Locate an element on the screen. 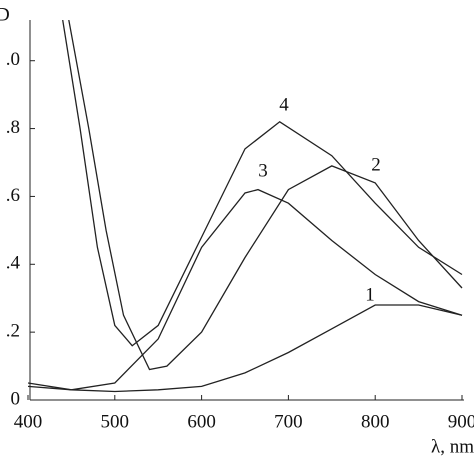  x-tick-label: 600 is located at coordinates (201, 421).